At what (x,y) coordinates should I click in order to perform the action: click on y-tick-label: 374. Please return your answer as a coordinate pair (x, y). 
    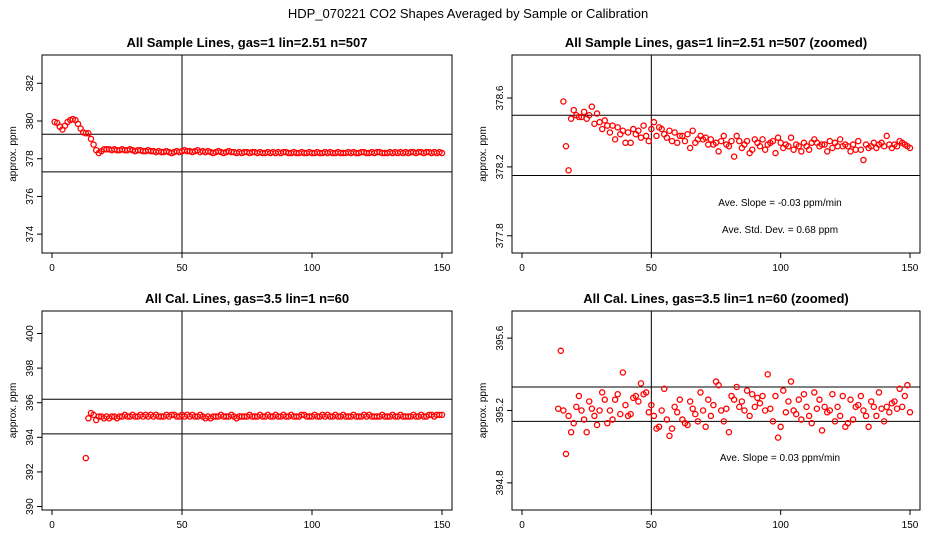
    Looking at the image, I should click on (30, 233).